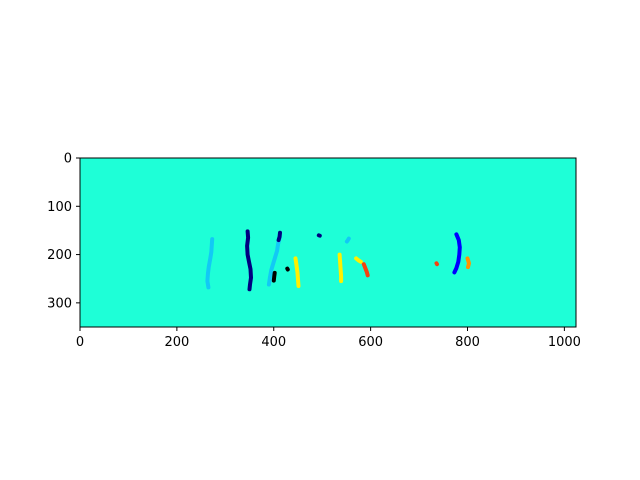 This screenshot has height=480, width=640. Describe the element at coordinates (370, 342) in the screenshot. I see `x-tick-label: 600` at that location.